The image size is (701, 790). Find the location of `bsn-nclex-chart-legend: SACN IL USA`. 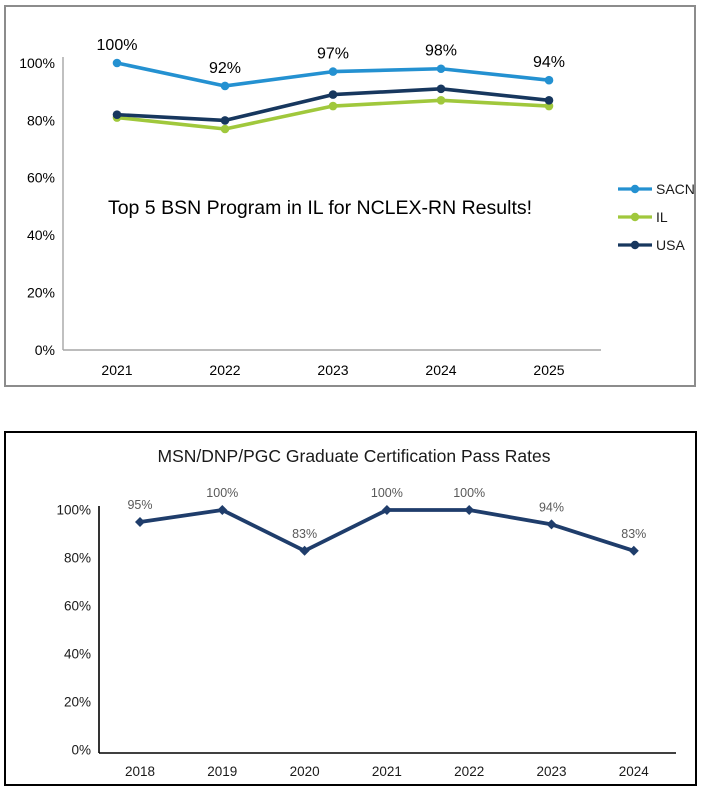

bsn-nclex-chart-legend: SACN IL USA is located at coordinates (656, 217).